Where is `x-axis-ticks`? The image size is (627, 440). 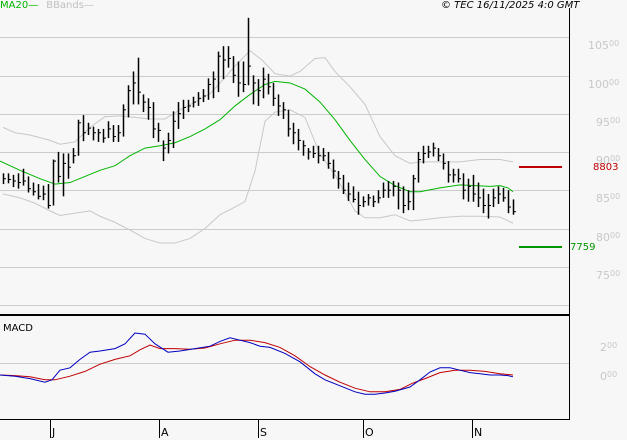 x-axis-ticks is located at coordinates (261, 429).